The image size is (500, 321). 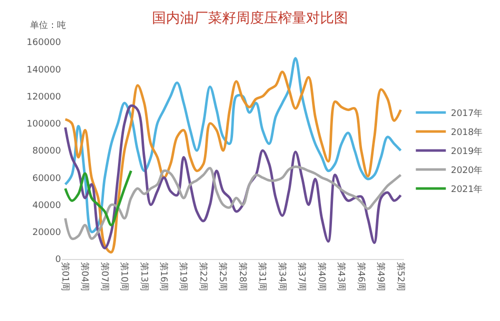 What do you see at coordinates (262, 277) in the screenshot?
I see `x-tick-label: 第31周` at bounding box center [262, 277].